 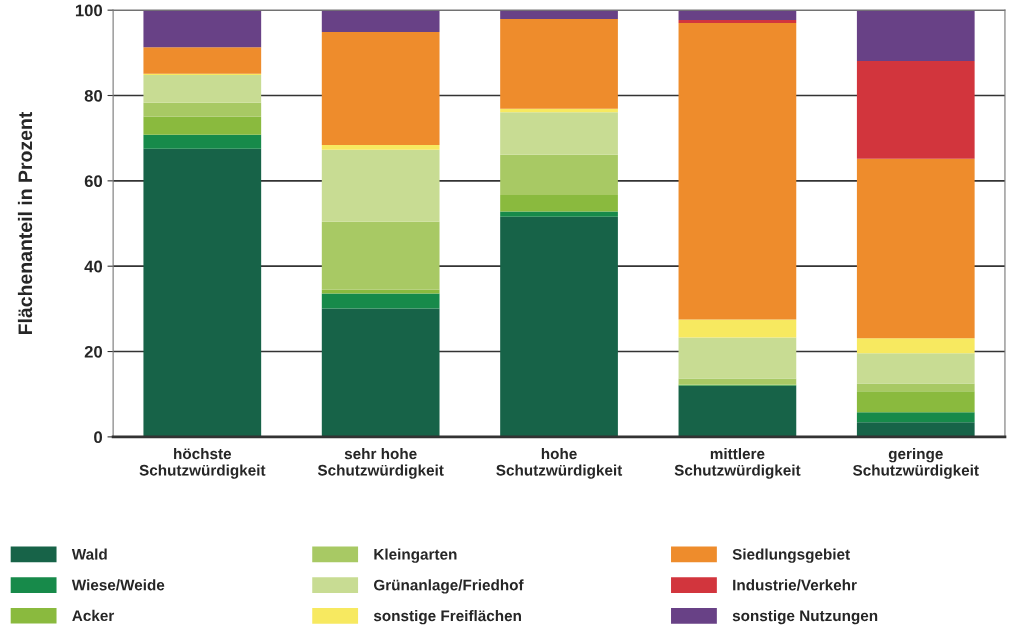 What do you see at coordinates (559, 463) in the screenshot?
I see `x-tick-label: hohe Schutzwürdigkeit` at bounding box center [559, 463].